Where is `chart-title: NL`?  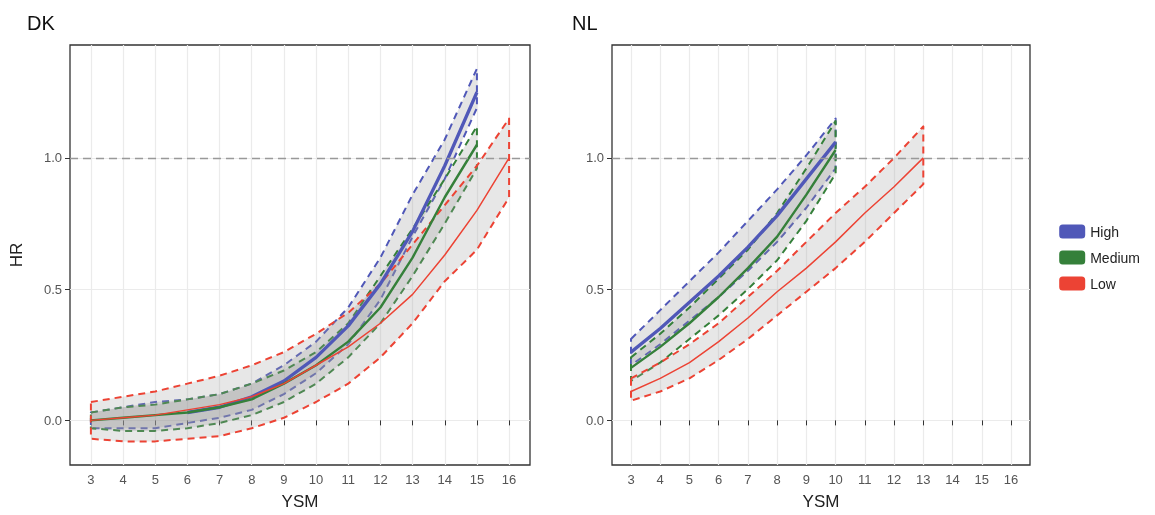 chart-title: NL is located at coordinates (585, 23).